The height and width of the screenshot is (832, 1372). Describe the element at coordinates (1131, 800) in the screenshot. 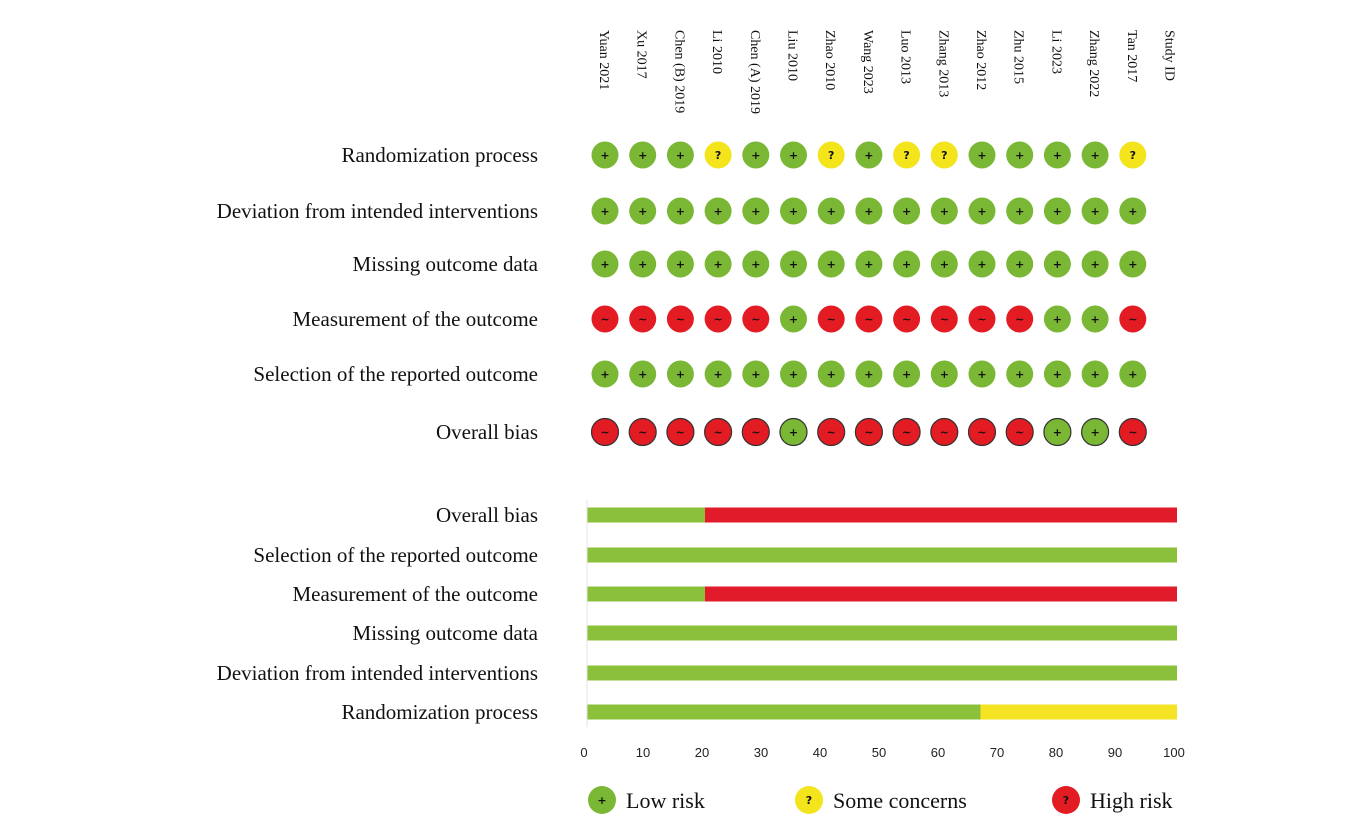

I see `legend-label-high: High risk` at that location.